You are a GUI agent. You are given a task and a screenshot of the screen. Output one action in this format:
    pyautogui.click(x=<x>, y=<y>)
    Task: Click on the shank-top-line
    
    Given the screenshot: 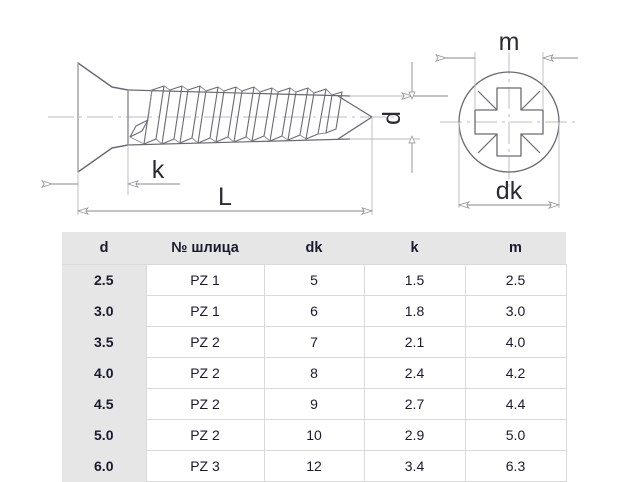 What is the action you would take?
    pyautogui.click(x=239, y=93)
    